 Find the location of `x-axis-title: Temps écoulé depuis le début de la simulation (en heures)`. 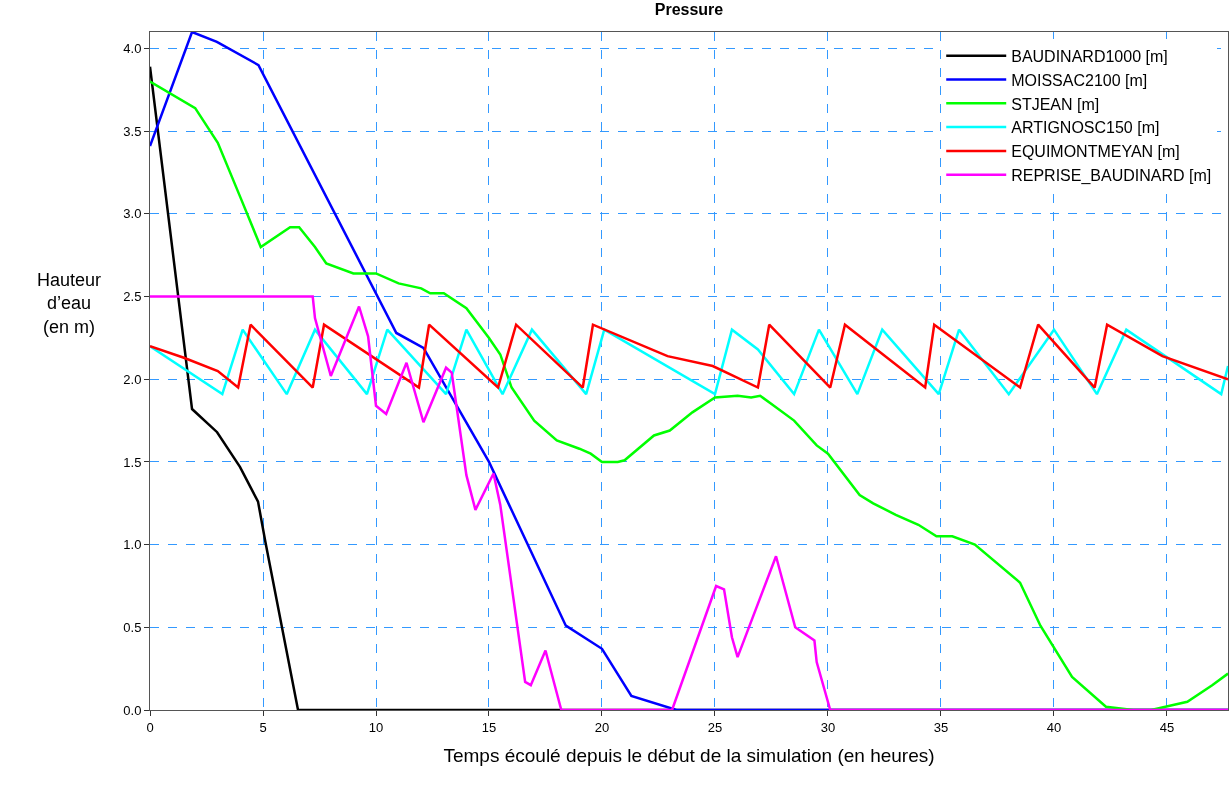

x-axis-title: Temps écoulé depuis le début de la simulation (en heures) is located at coordinates (689, 756).